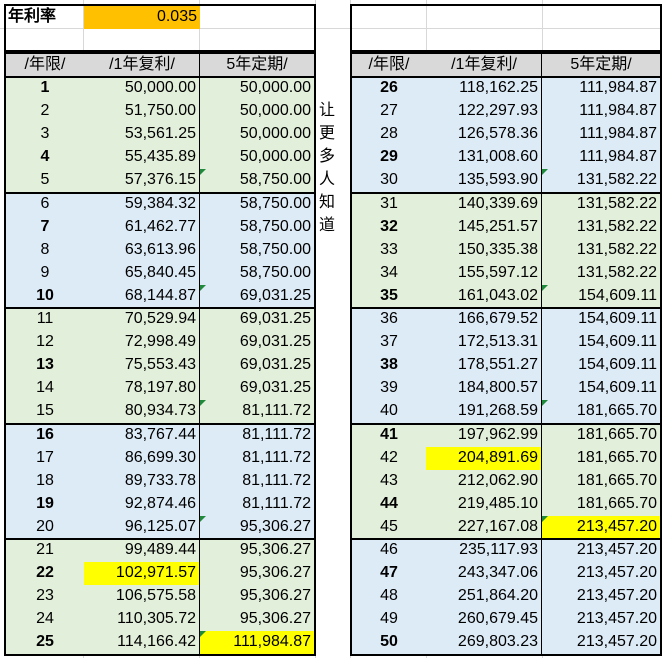 Image resolution: width=662 pixels, height=658 pixels. Describe the element at coordinates (141, 527) in the screenshot. I see `compound-cell: 96,125.07` at that location.